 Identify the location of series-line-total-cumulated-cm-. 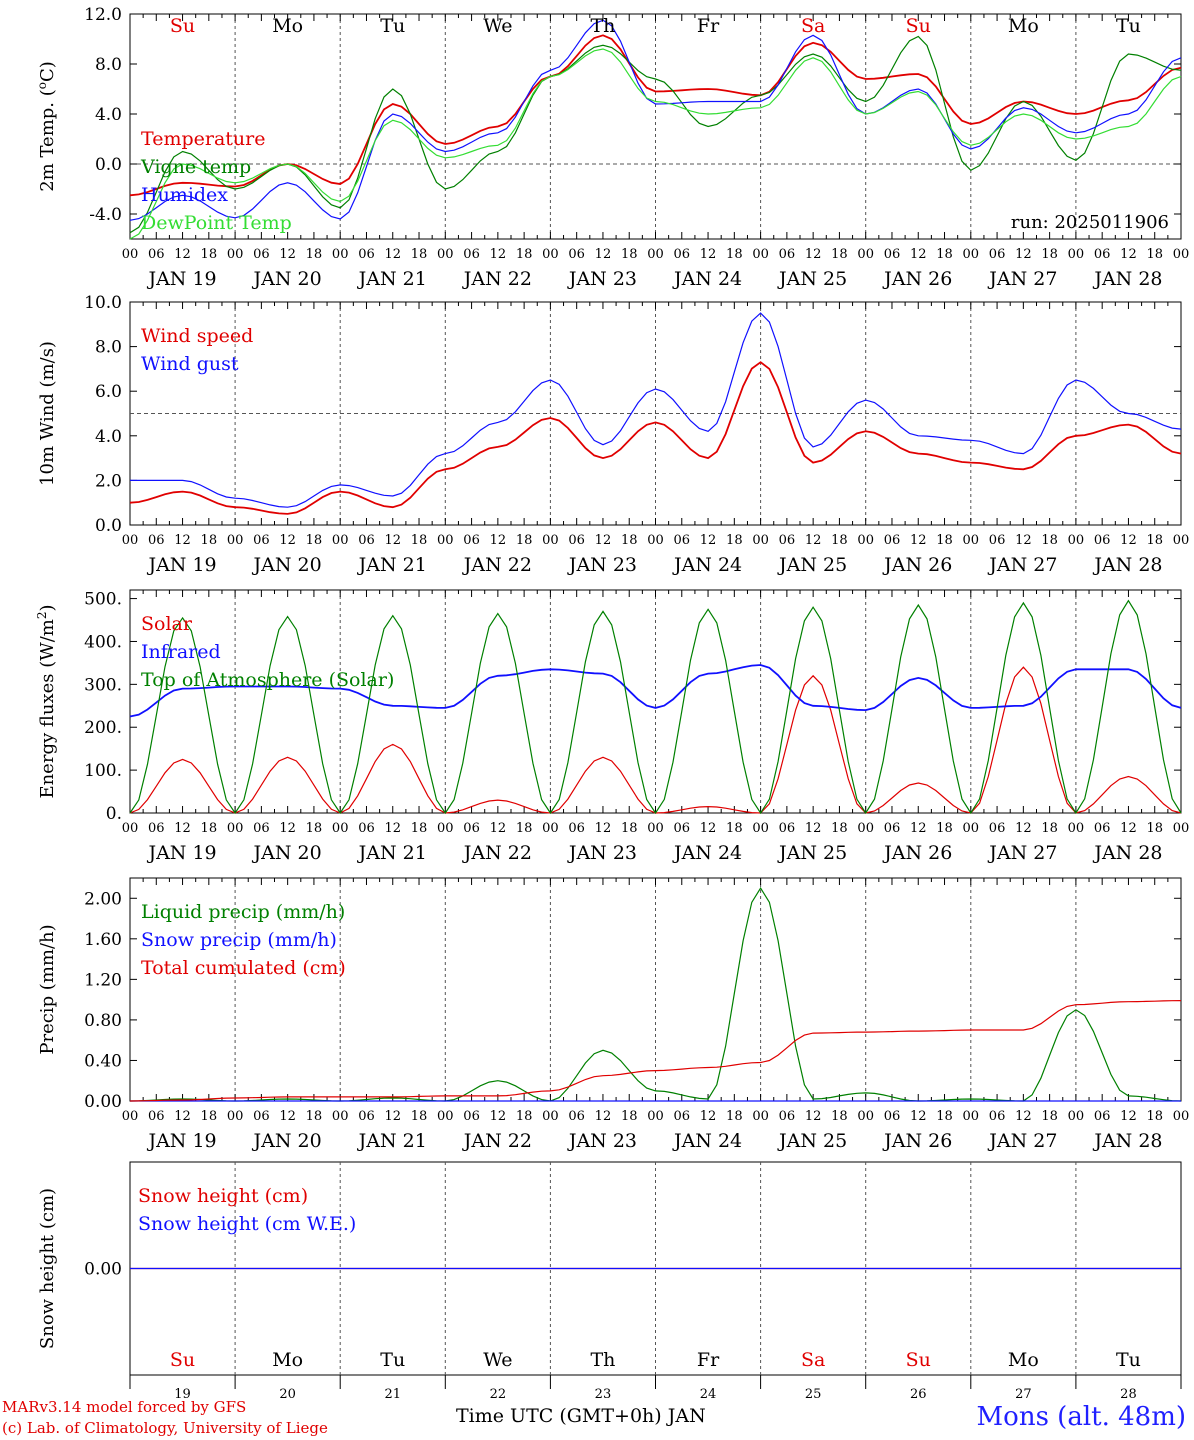
(655, 1051).